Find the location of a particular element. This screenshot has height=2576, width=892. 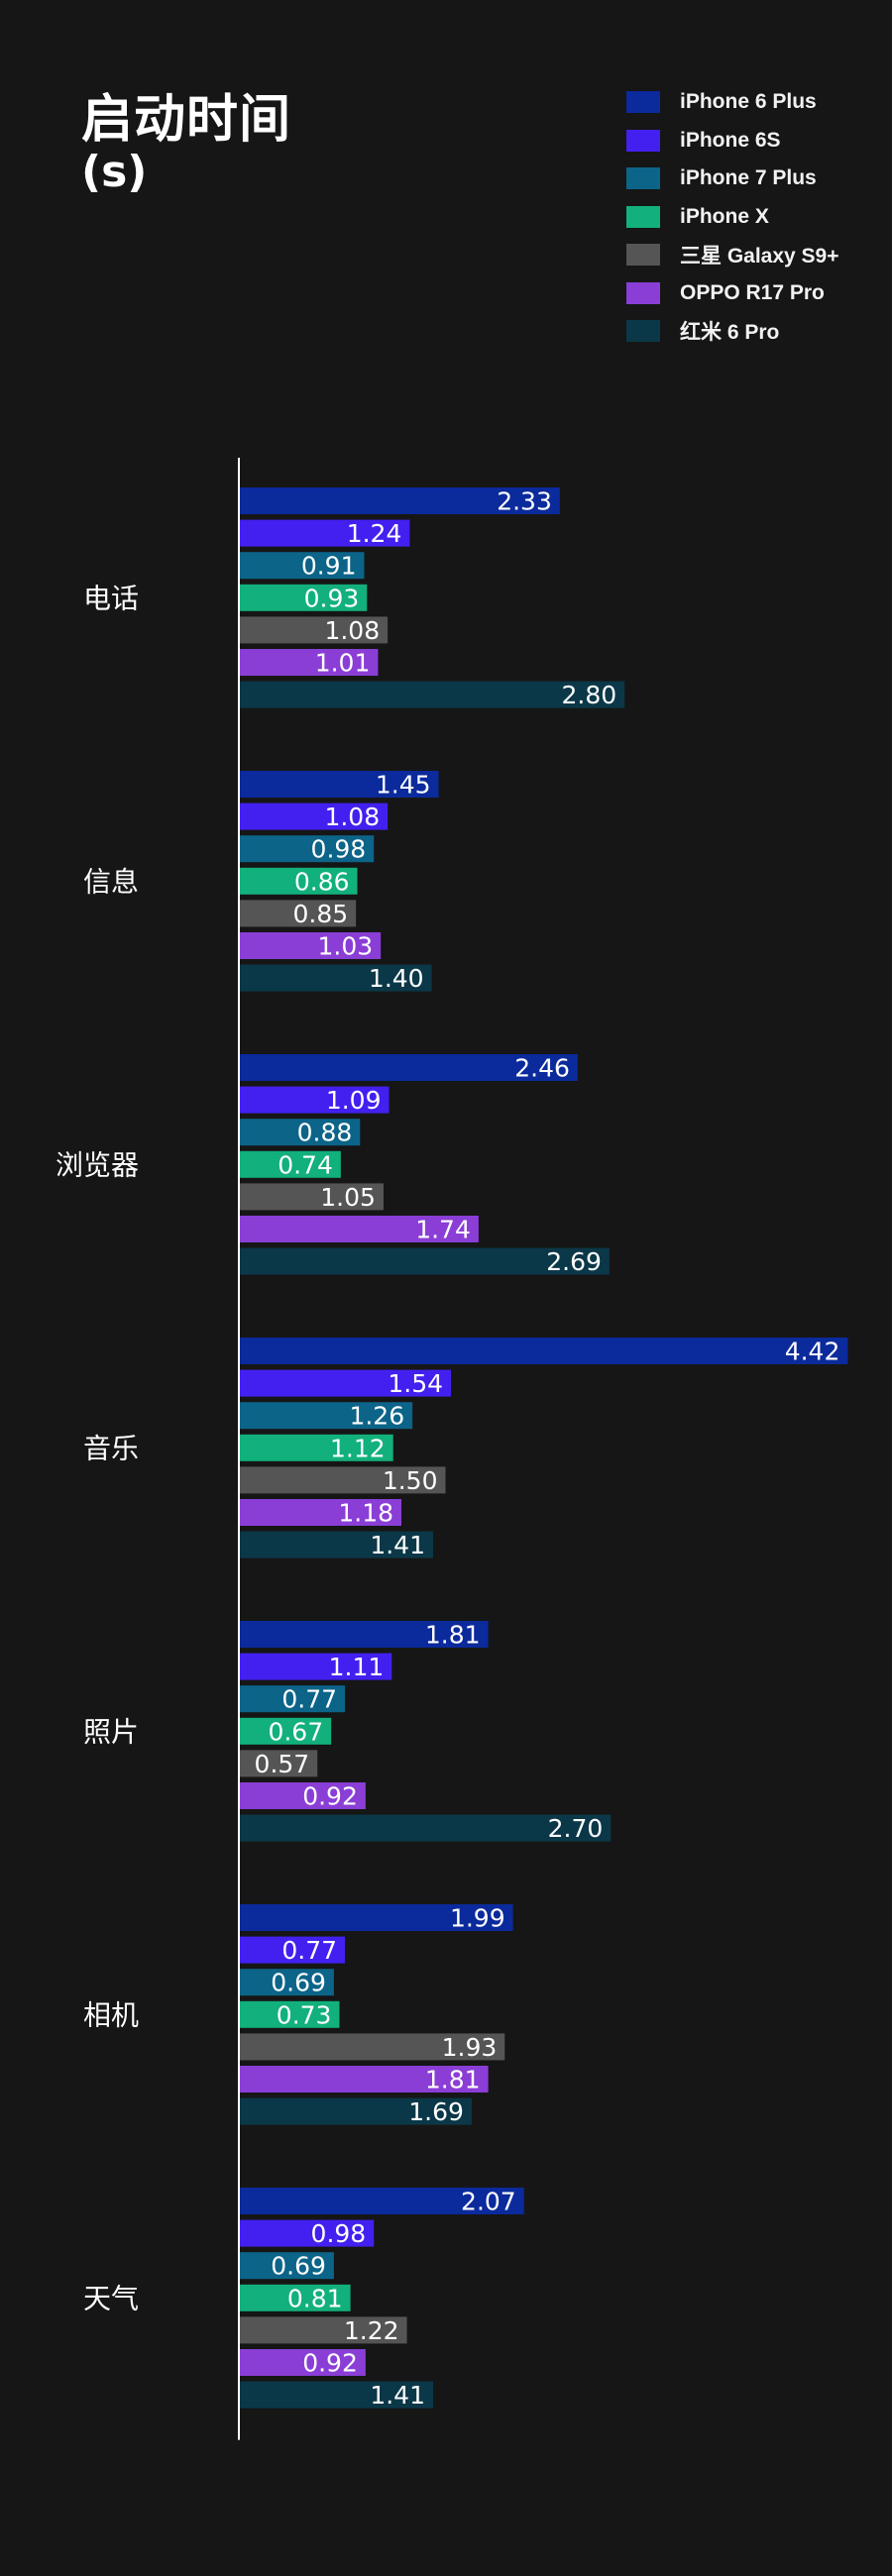

value-label: 4.42 is located at coordinates (813, 1352).